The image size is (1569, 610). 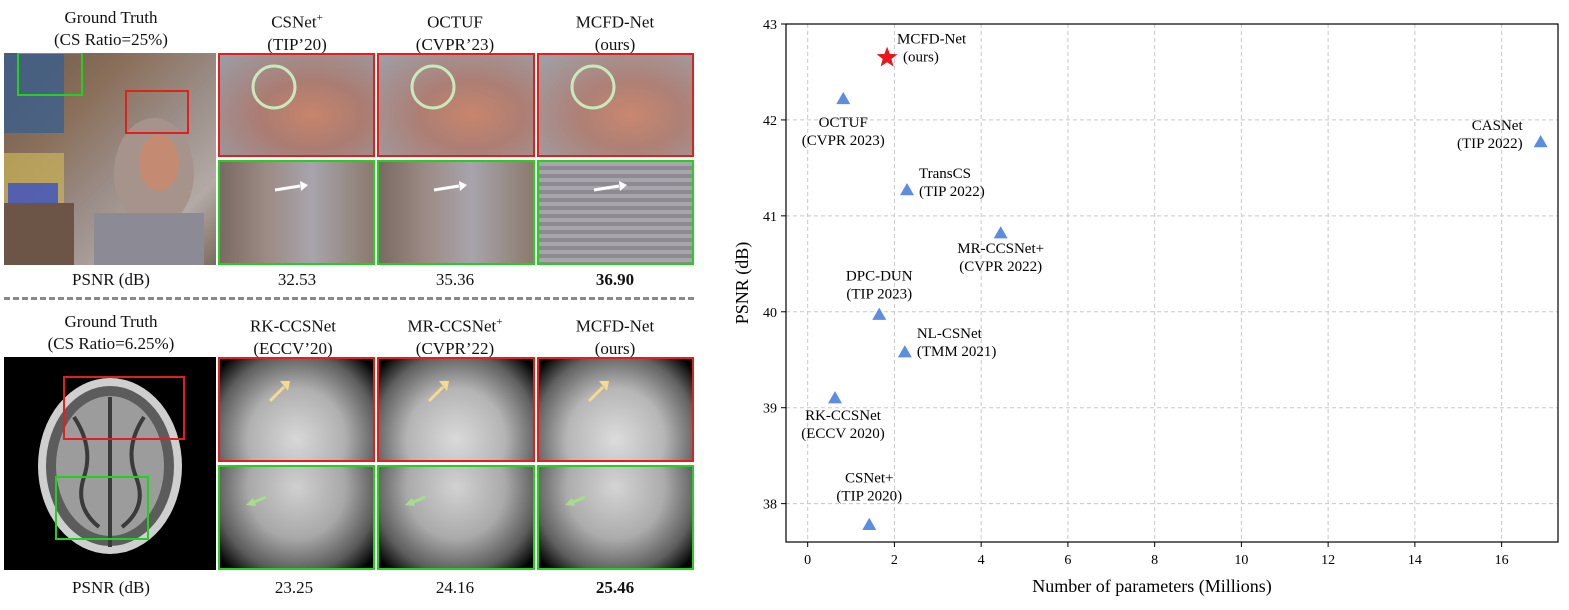 I want to click on bottom-psnr-value: 24.16, so click(x=455, y=587).